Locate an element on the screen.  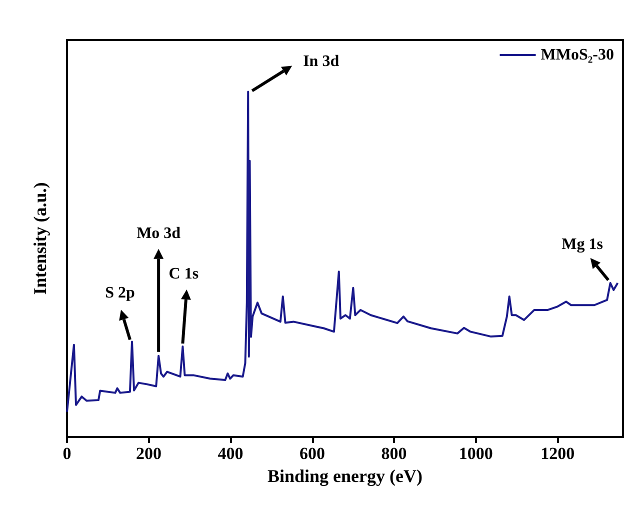
annotation: Mo 3d is located at coordinates (158, 233).